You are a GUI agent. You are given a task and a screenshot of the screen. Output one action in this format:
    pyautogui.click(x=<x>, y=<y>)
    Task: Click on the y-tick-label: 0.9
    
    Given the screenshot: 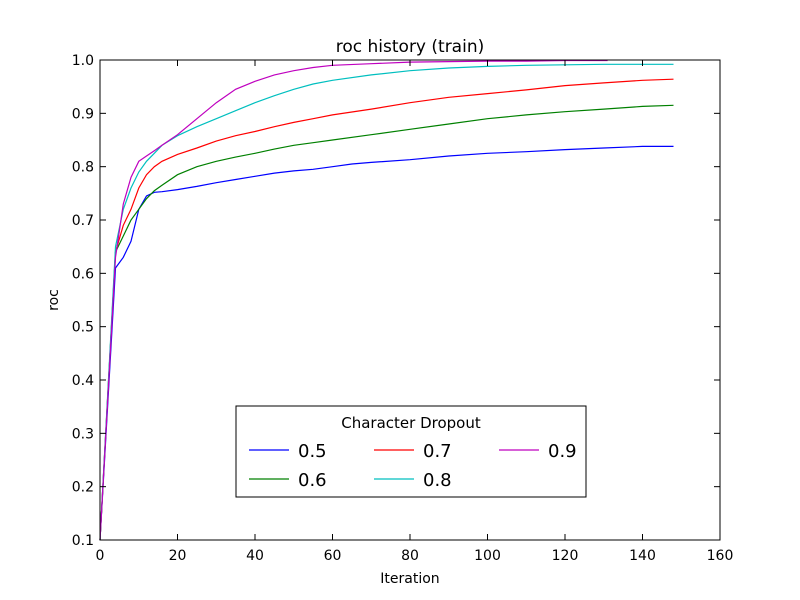 What is the action you would take?
    pyautogui.click(x=83, y=114)
    